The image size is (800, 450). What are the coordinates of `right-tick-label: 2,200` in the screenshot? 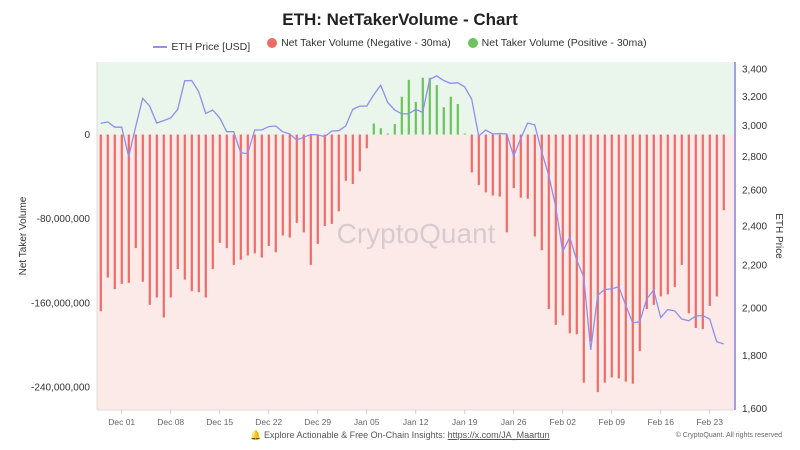 It's located at (754, 266).